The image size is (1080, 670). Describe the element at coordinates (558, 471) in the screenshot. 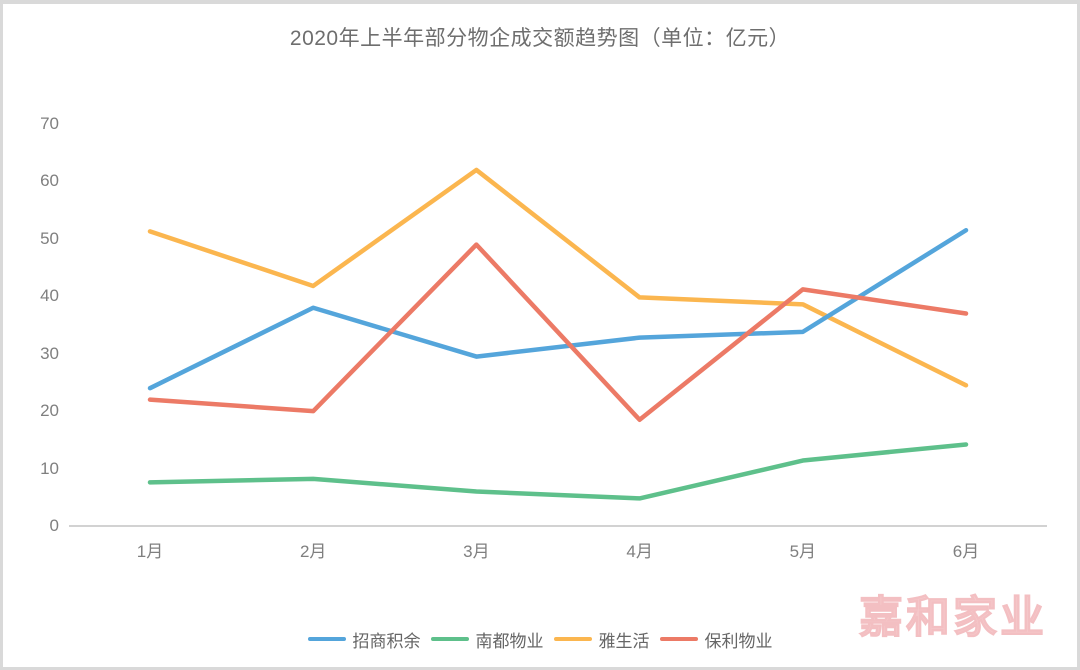

I see `series-line-南都物业` at that location.